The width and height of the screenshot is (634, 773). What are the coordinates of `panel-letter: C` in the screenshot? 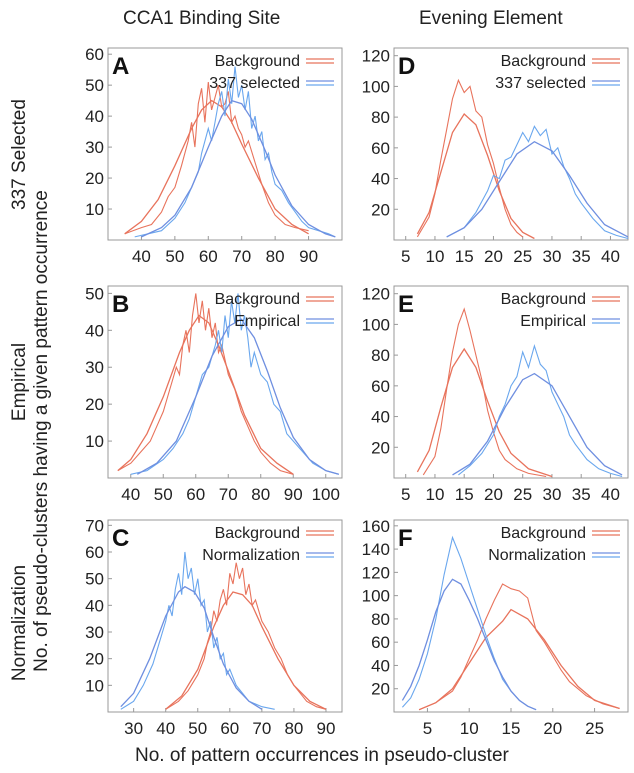 It's located at (120, 538).